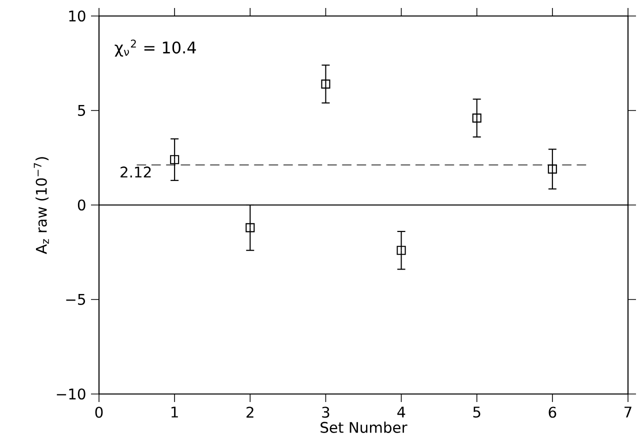 Image resolution: width=638 pixels, height=447 pixels. Describe the element at coordinates (401, 412) in the screenshot. I see `x-tick-label: 4` at that location.